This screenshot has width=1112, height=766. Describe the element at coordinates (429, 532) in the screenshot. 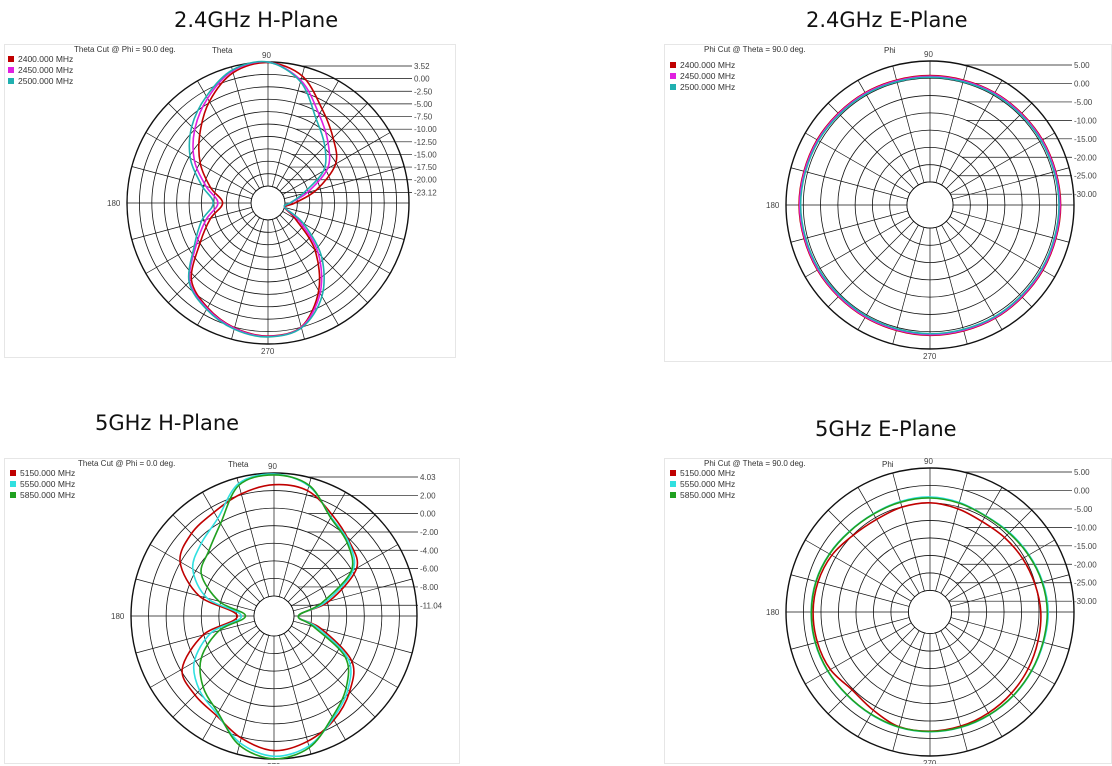

I see `radial-tick-label: -2.00` at that location.